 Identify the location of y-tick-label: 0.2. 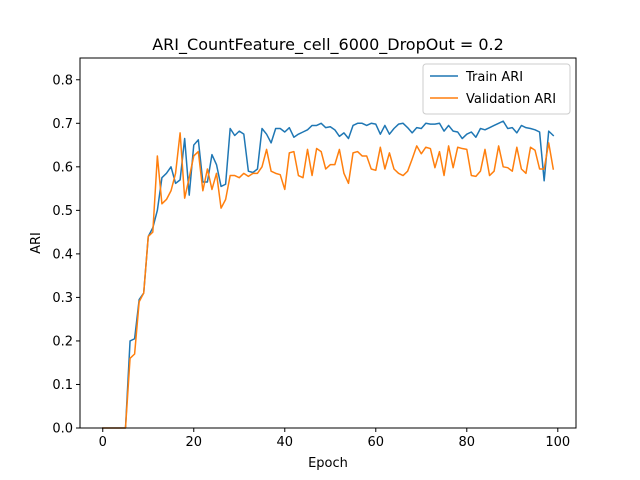
(62, 341).